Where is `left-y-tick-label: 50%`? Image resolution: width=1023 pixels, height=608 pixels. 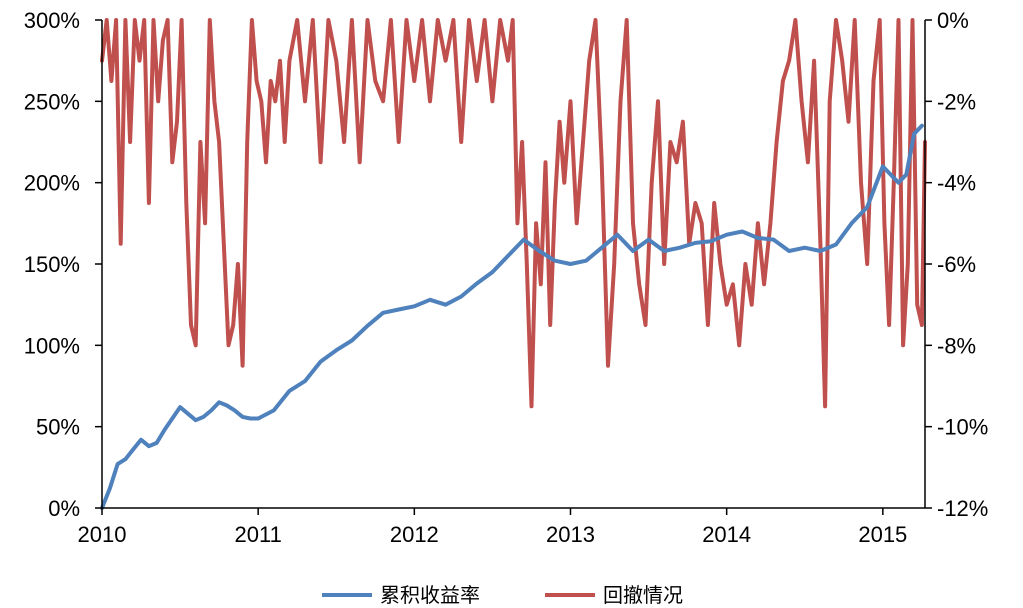 left-y-tick-label: 50% is located at coordinates (58, 427).